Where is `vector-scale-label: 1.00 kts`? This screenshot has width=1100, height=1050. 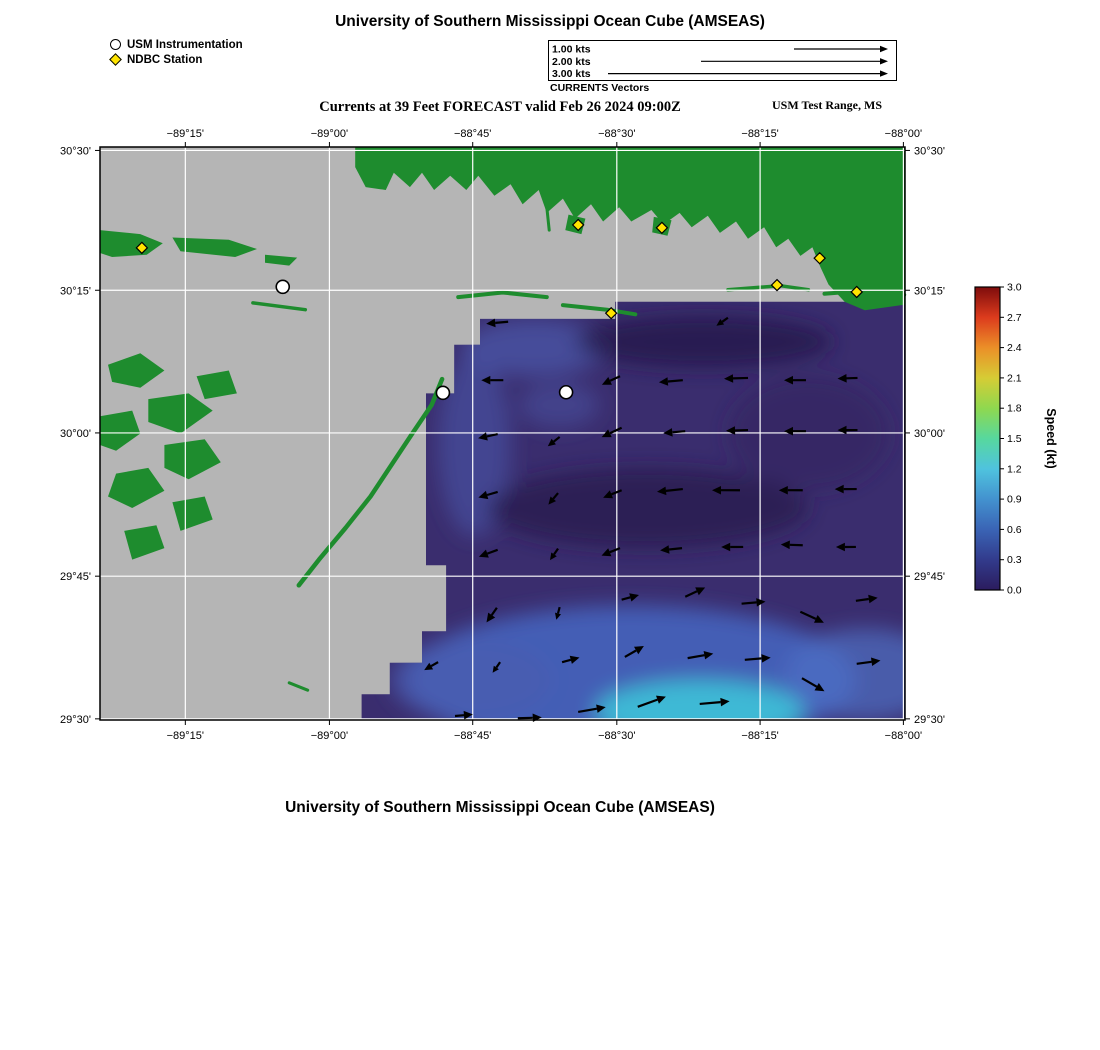
vector-scale-label: 1.00 kts is located at coordinates (571, 50).